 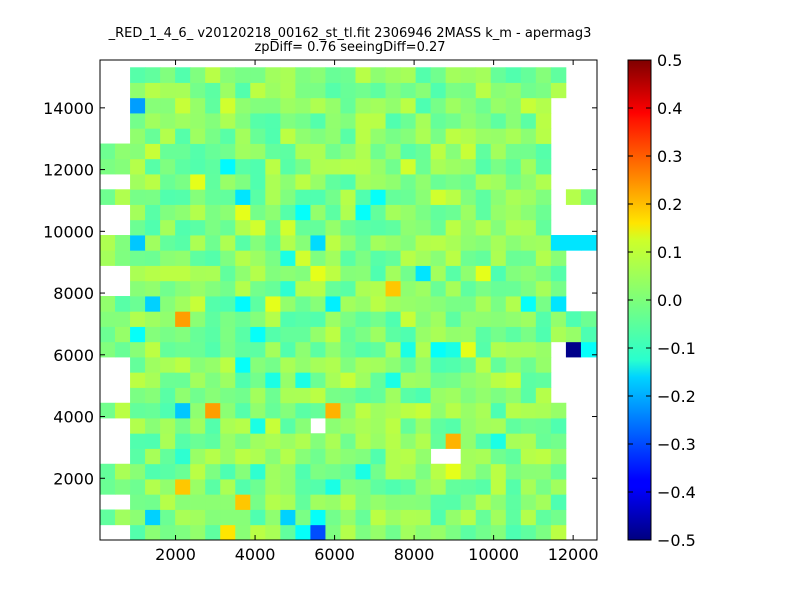 I want to click on y-tick-label: 8000, so click(x=73, y=293).